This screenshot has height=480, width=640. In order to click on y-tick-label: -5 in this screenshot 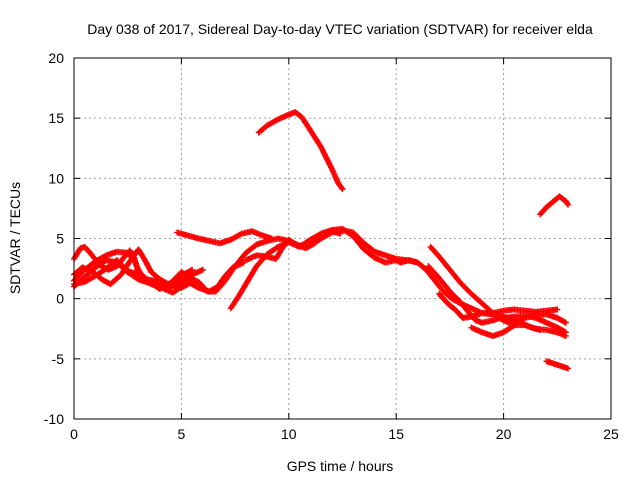, I will do `click(58, 359)`.